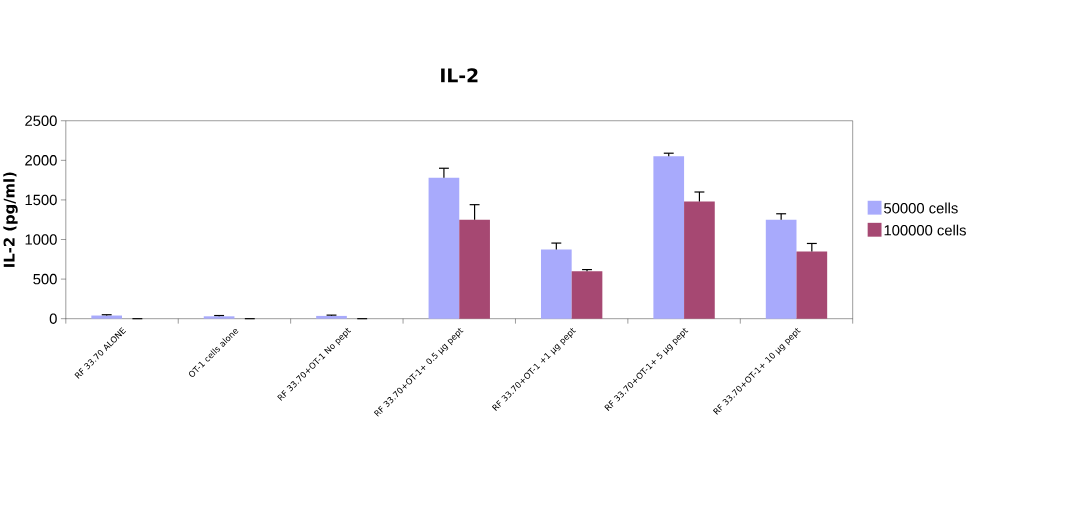 This screenshot has height=528, width=1091. What do you see at coordinates (41, 200) in the screenshot?
I see `y-tick-label: 1500` at bounding box center [41, 200].